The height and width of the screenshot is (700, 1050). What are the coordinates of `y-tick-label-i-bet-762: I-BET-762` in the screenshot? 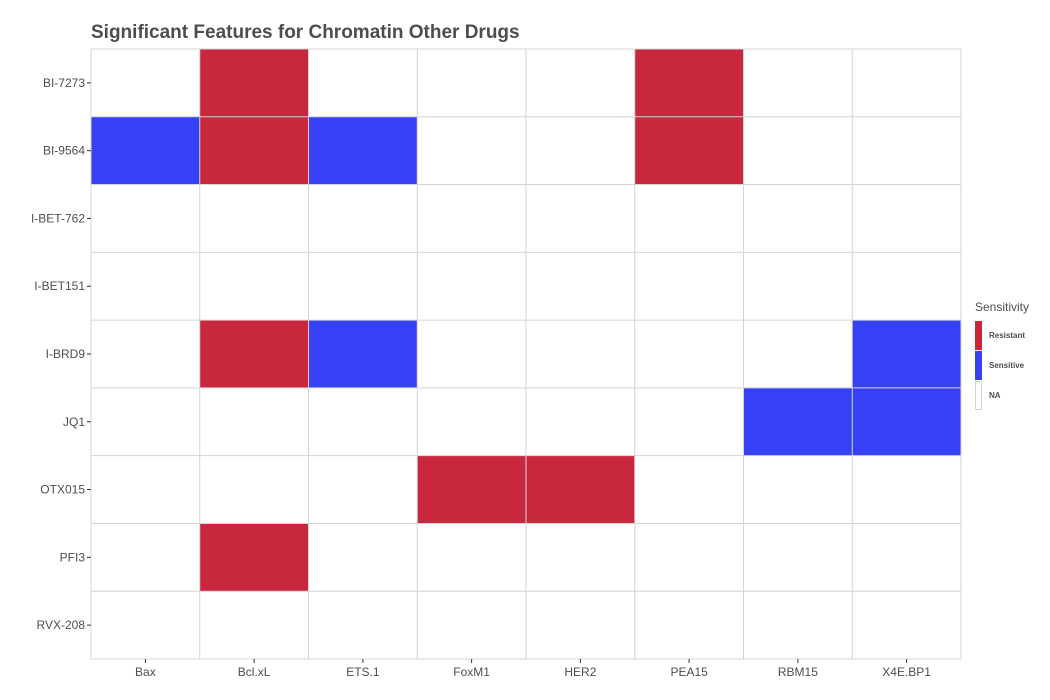 It's located at (58, 218).